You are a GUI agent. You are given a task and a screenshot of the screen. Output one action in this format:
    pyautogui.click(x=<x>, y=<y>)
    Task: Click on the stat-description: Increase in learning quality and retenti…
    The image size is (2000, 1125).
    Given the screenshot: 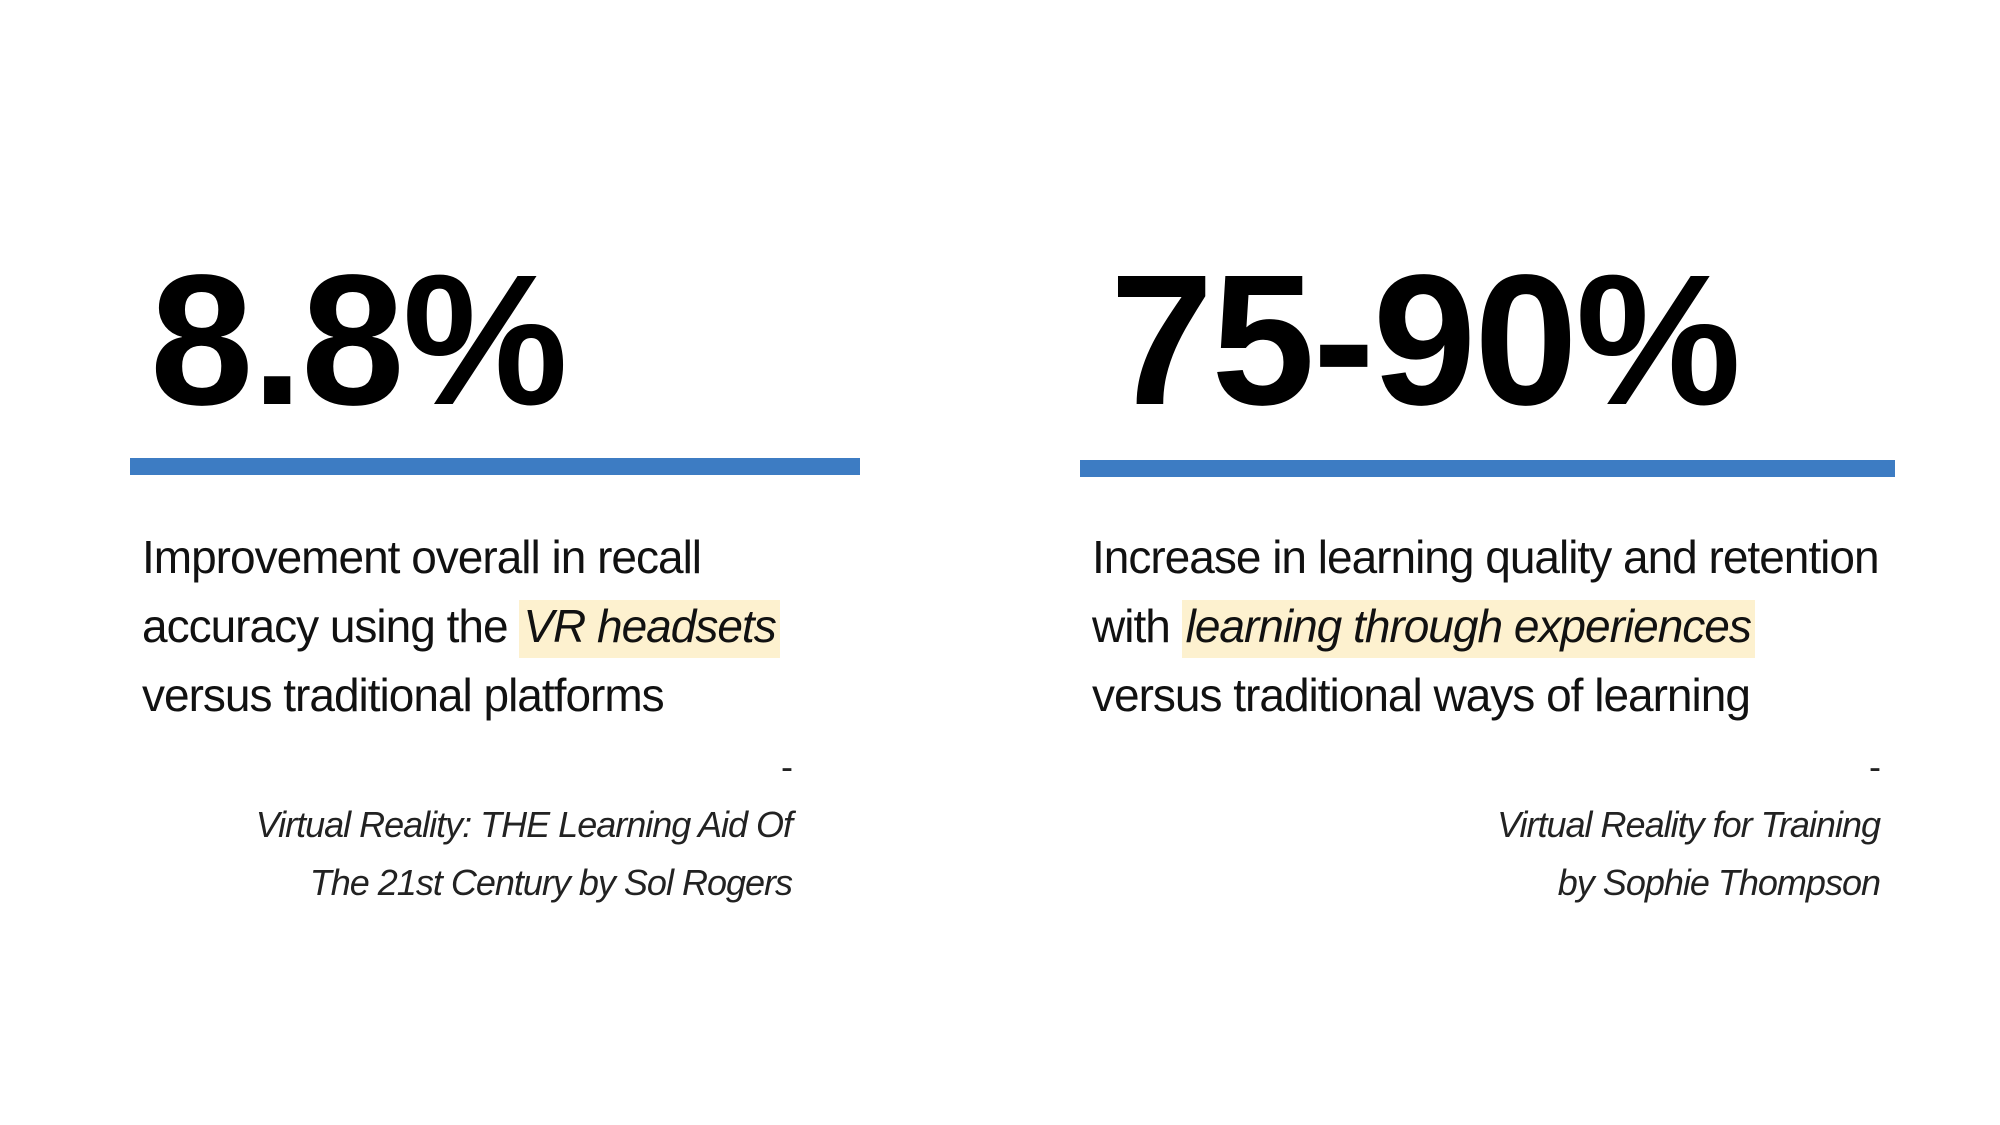 What is the action you would take?
    pyautogui.click(x=1486, y=626)
    